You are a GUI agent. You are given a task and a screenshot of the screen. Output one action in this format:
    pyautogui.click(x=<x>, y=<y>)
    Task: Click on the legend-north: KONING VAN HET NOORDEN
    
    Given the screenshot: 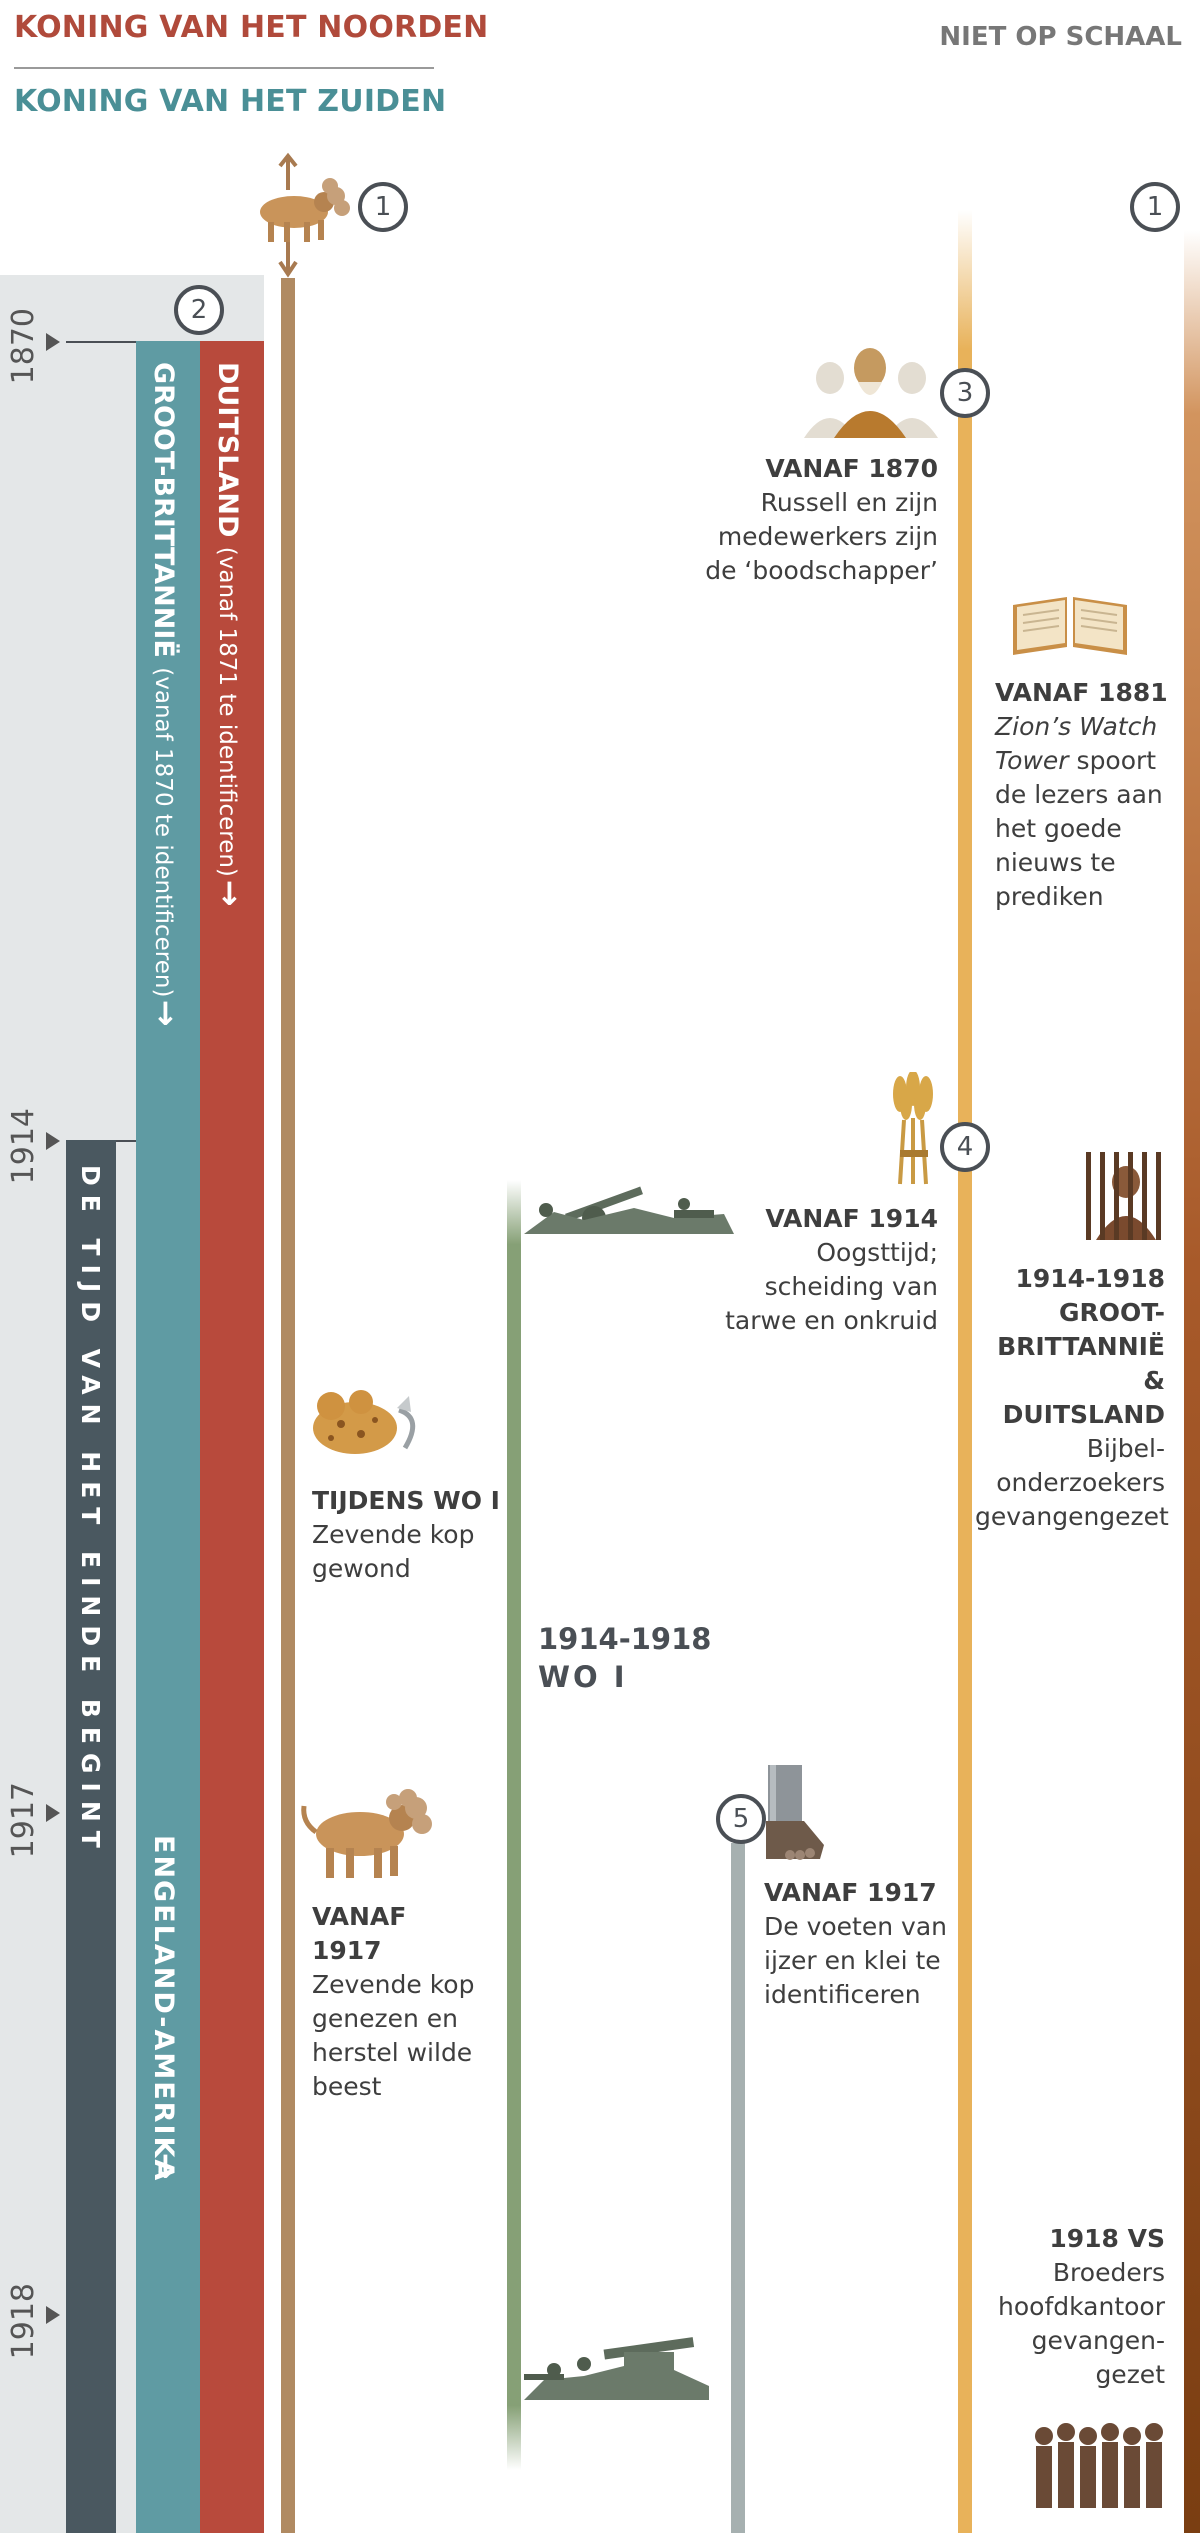 What is the action you would take?
    pyautogui.click(x=251, y=27)
    